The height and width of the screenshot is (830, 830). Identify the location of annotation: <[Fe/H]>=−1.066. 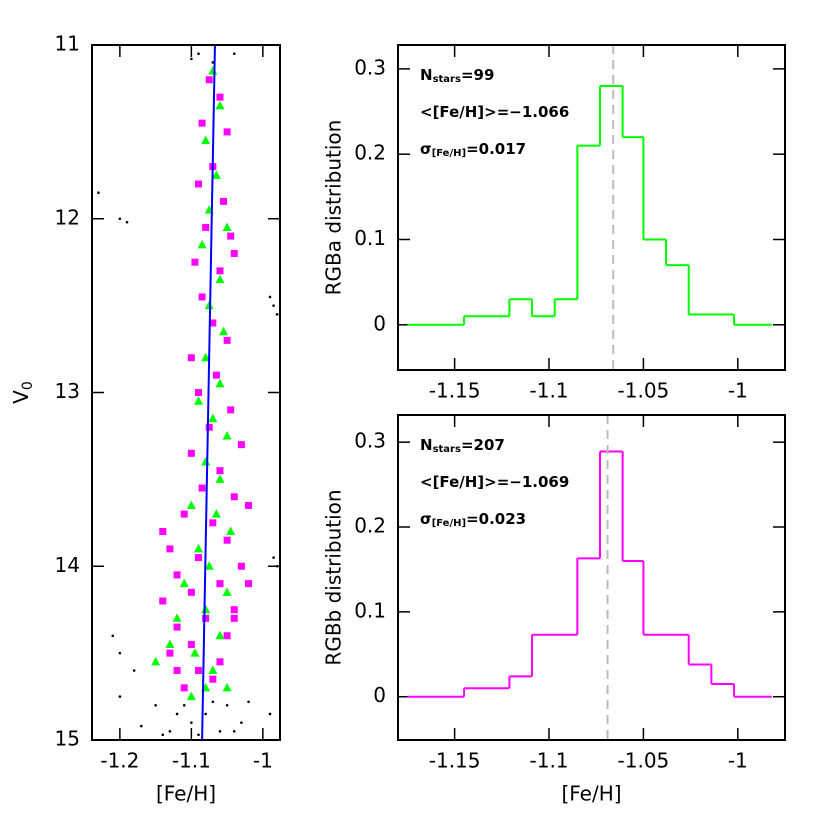
(494, 112).